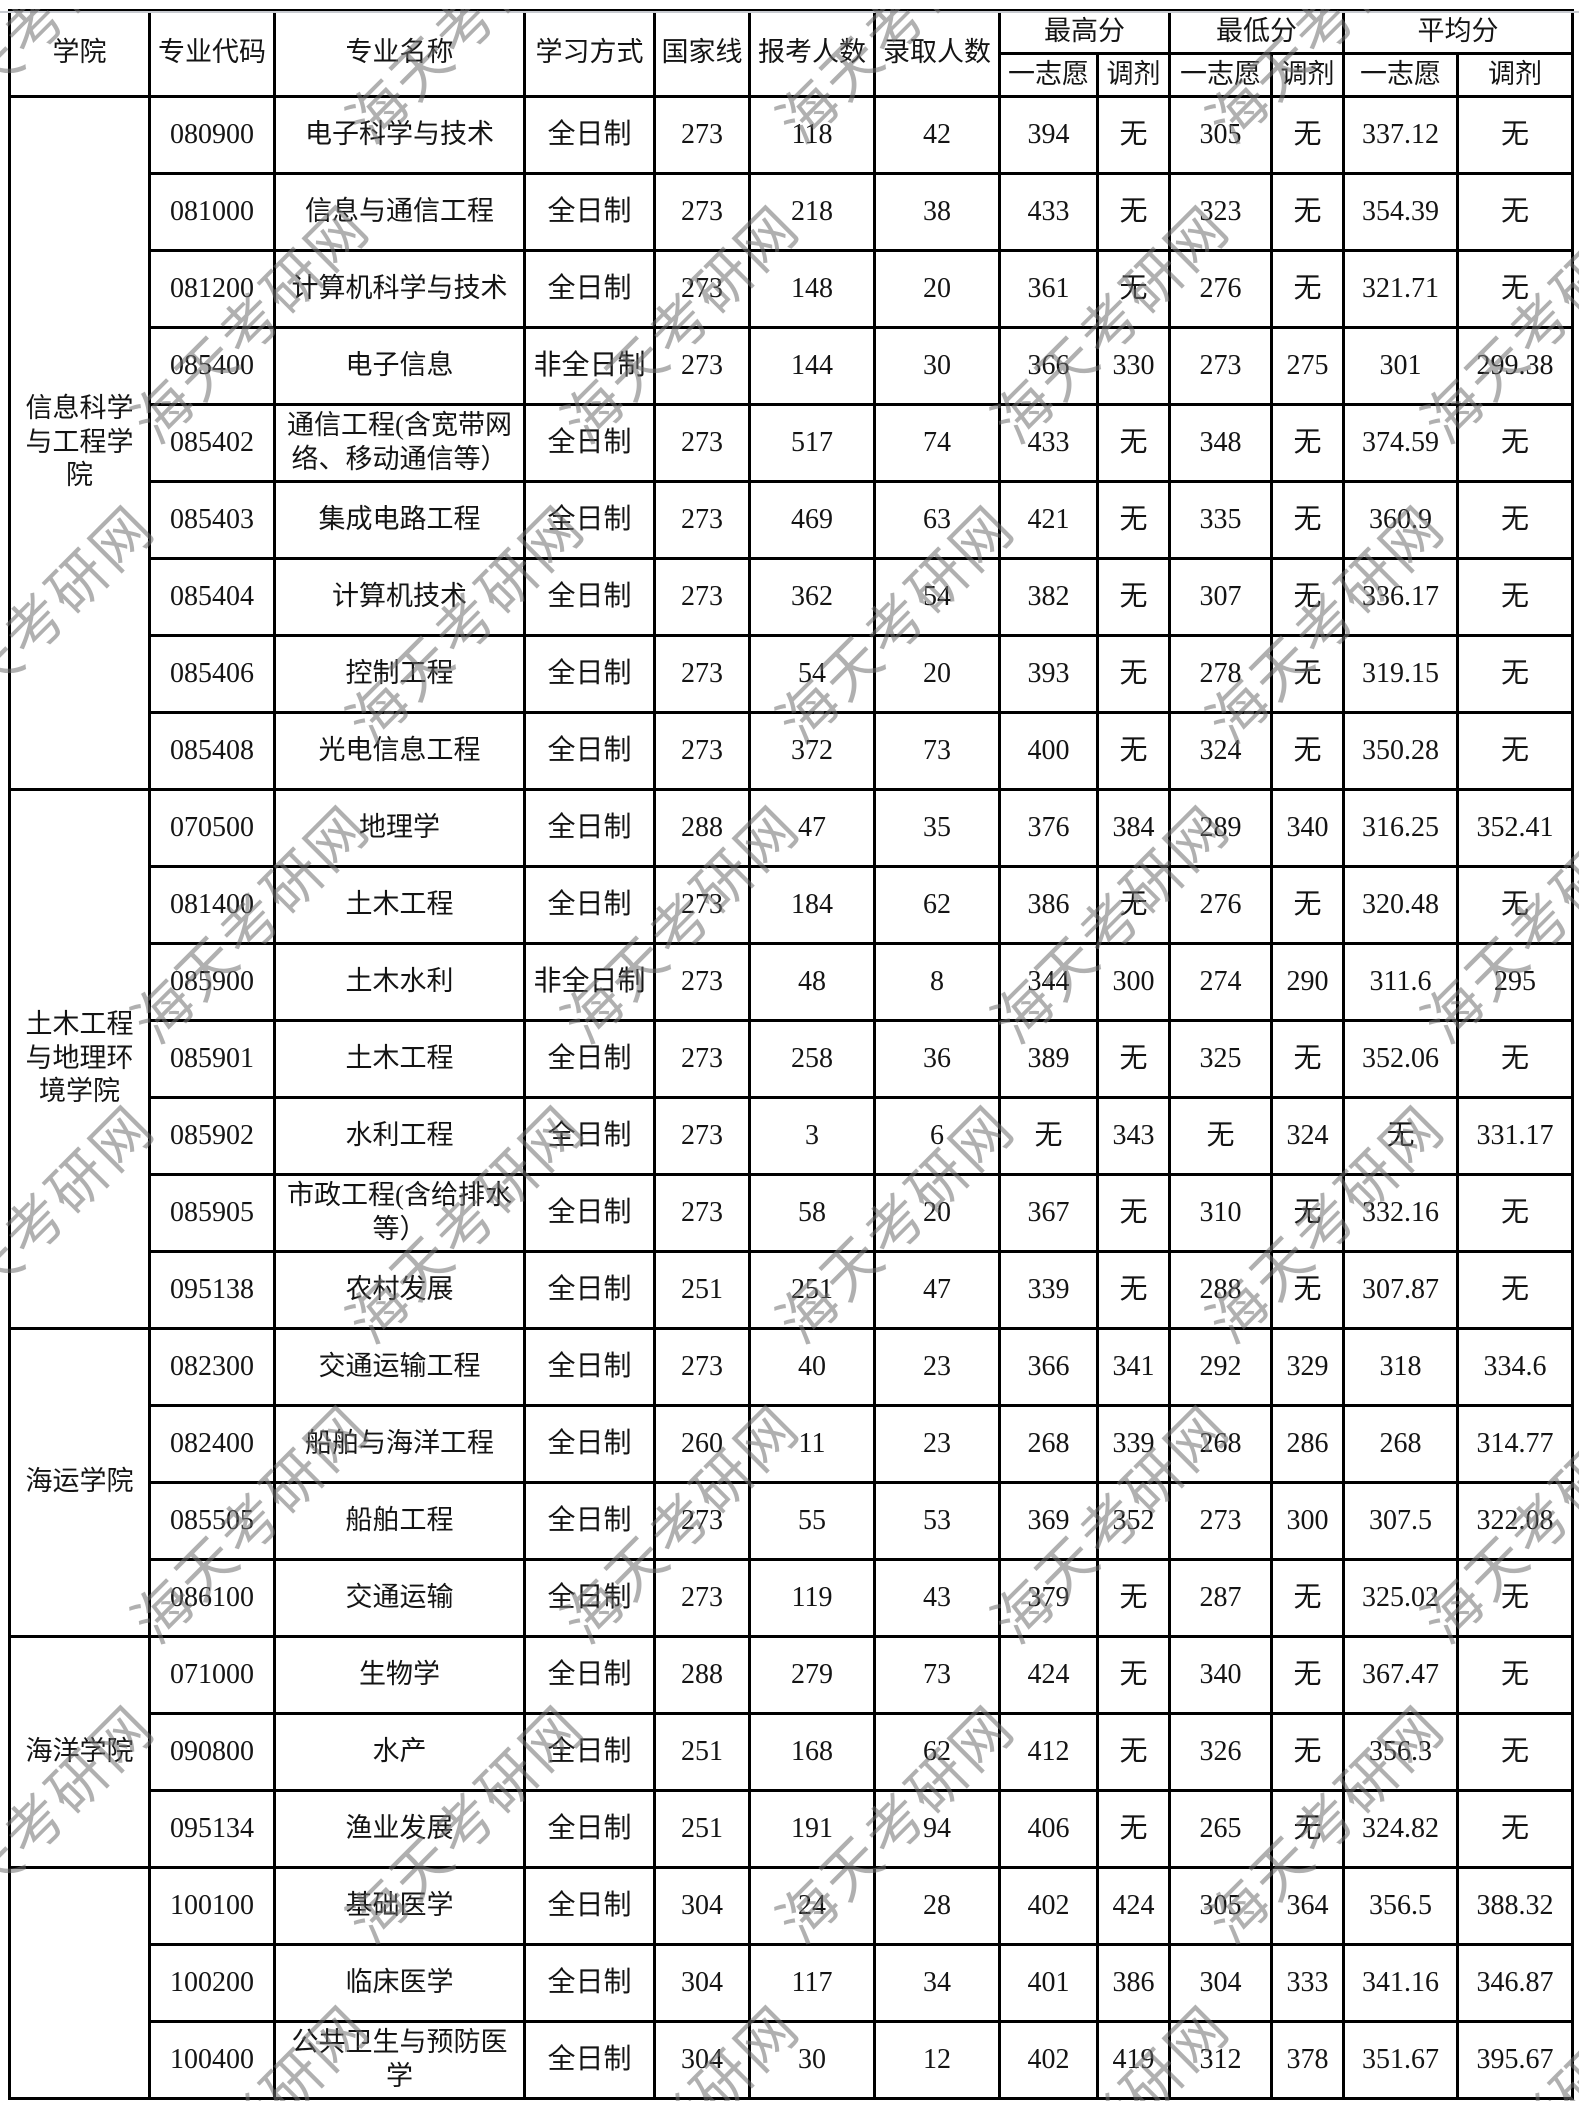 Image resolution: width=1579 pixels, height=2101 pixels. Describe the element at coordinates (399, 1982) in the screenshot. I see `cell-name: 临床医学` at that location.